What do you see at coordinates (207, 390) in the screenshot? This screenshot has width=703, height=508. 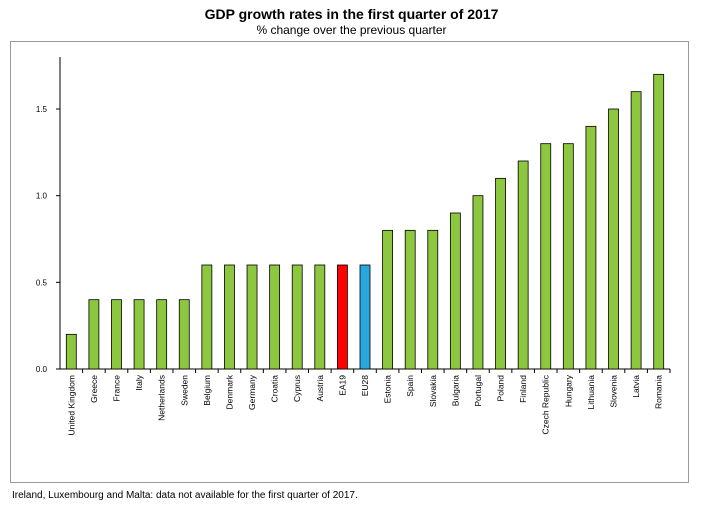 I see `category-label: Belgium` at bounding box center [207, 390].